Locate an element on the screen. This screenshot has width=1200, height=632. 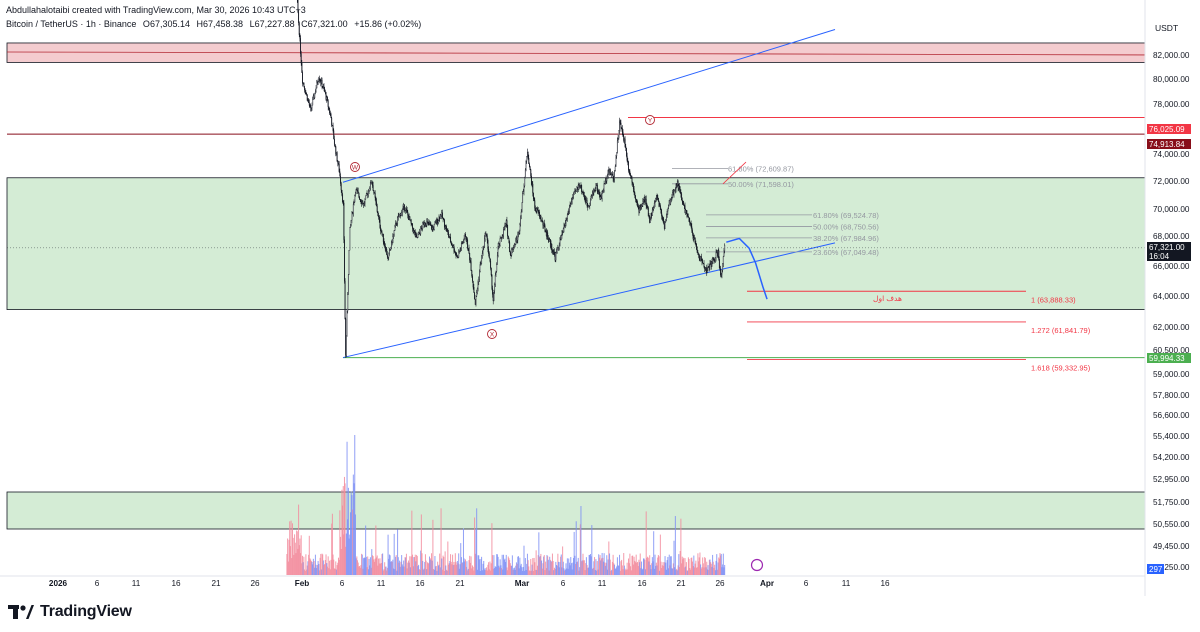
y-tick: 80,000.00 is located at coordinates (1171, 79).